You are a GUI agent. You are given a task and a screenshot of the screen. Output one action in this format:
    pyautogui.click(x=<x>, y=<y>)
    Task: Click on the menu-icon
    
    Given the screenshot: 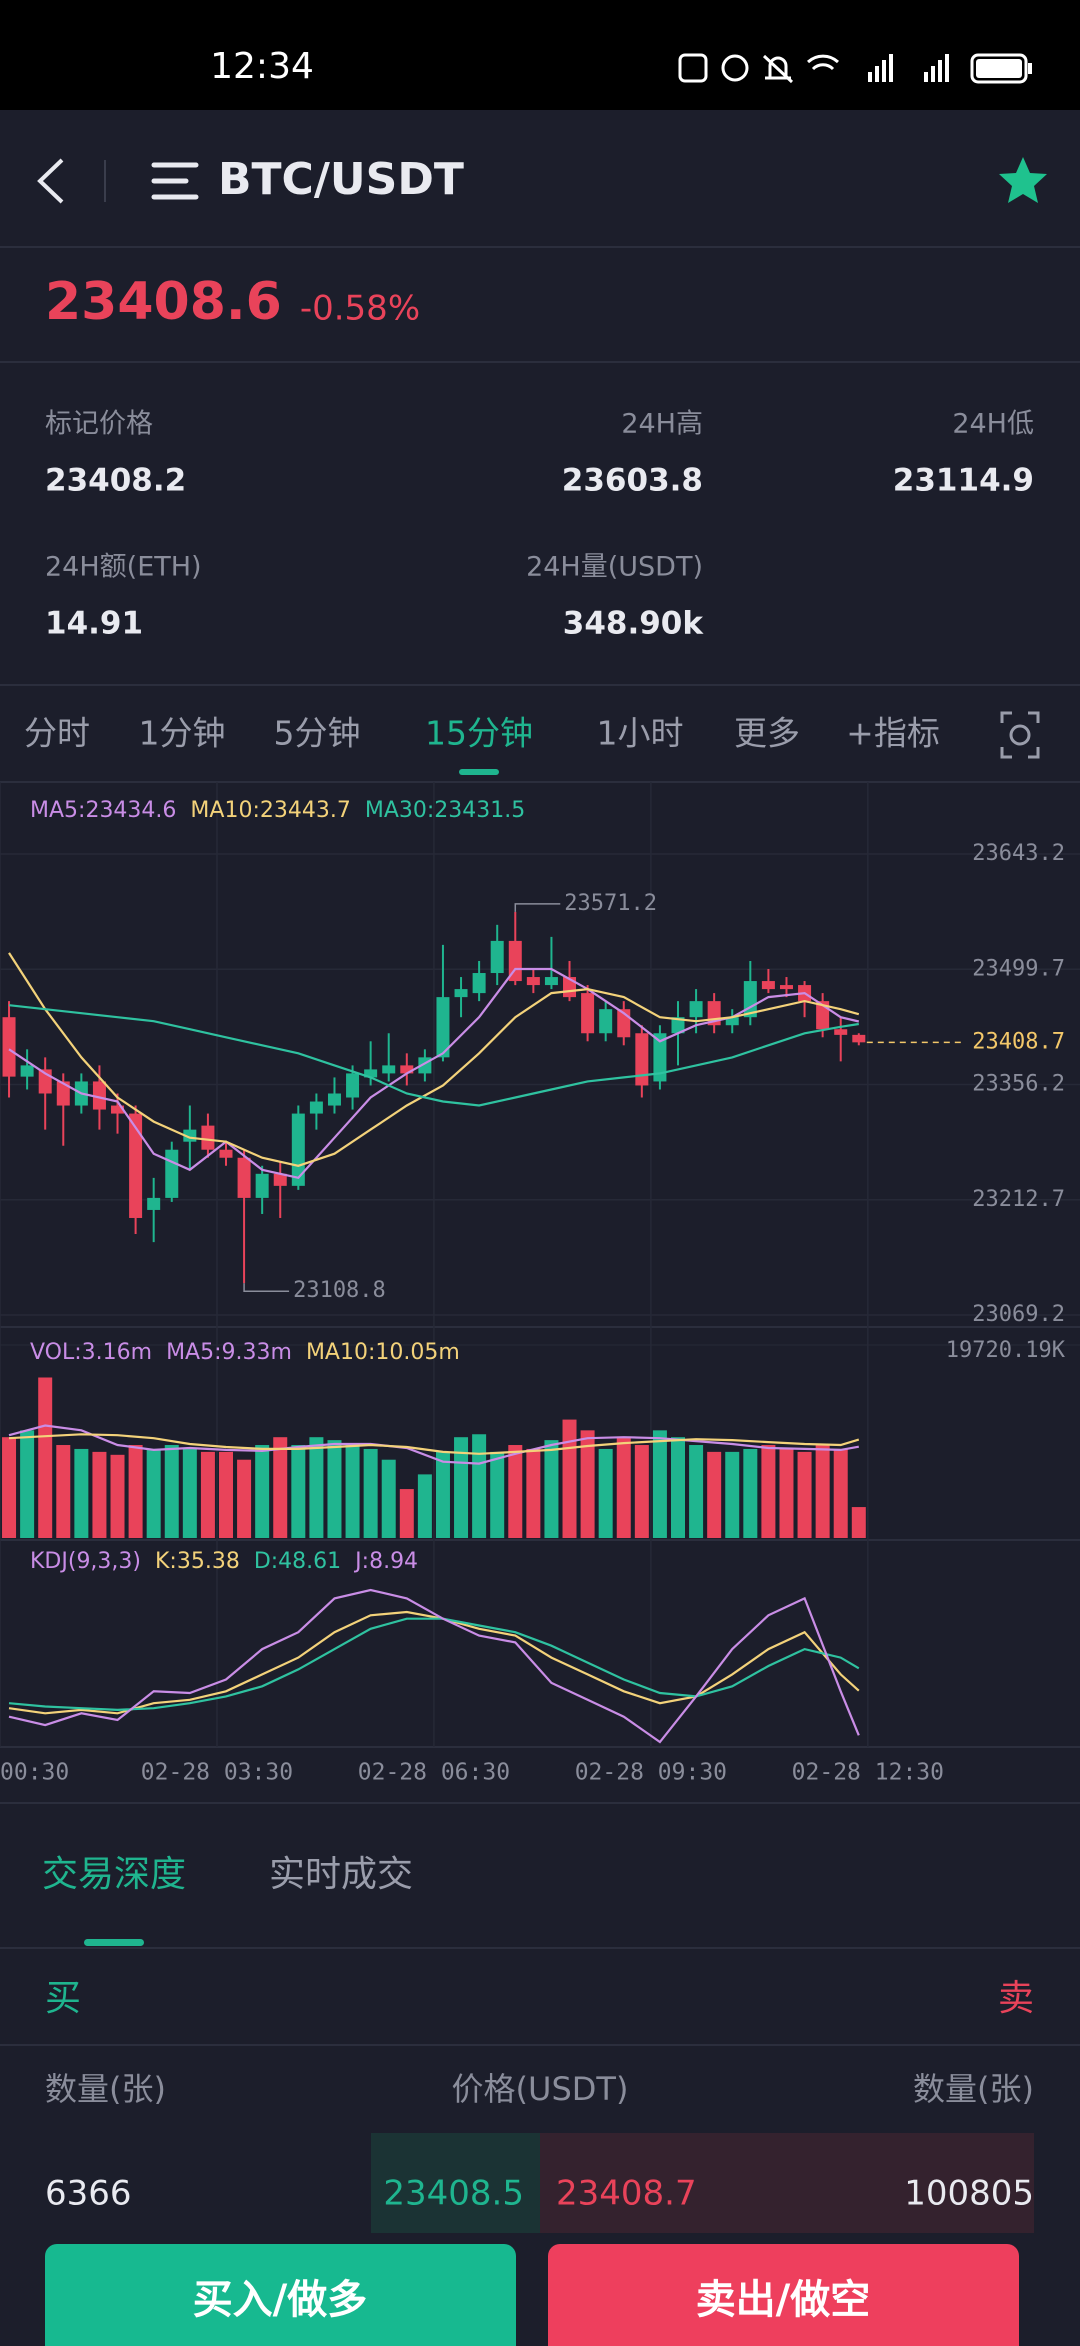 What is the action you would take?
    pyautogui.click(x=175, y=181)
    